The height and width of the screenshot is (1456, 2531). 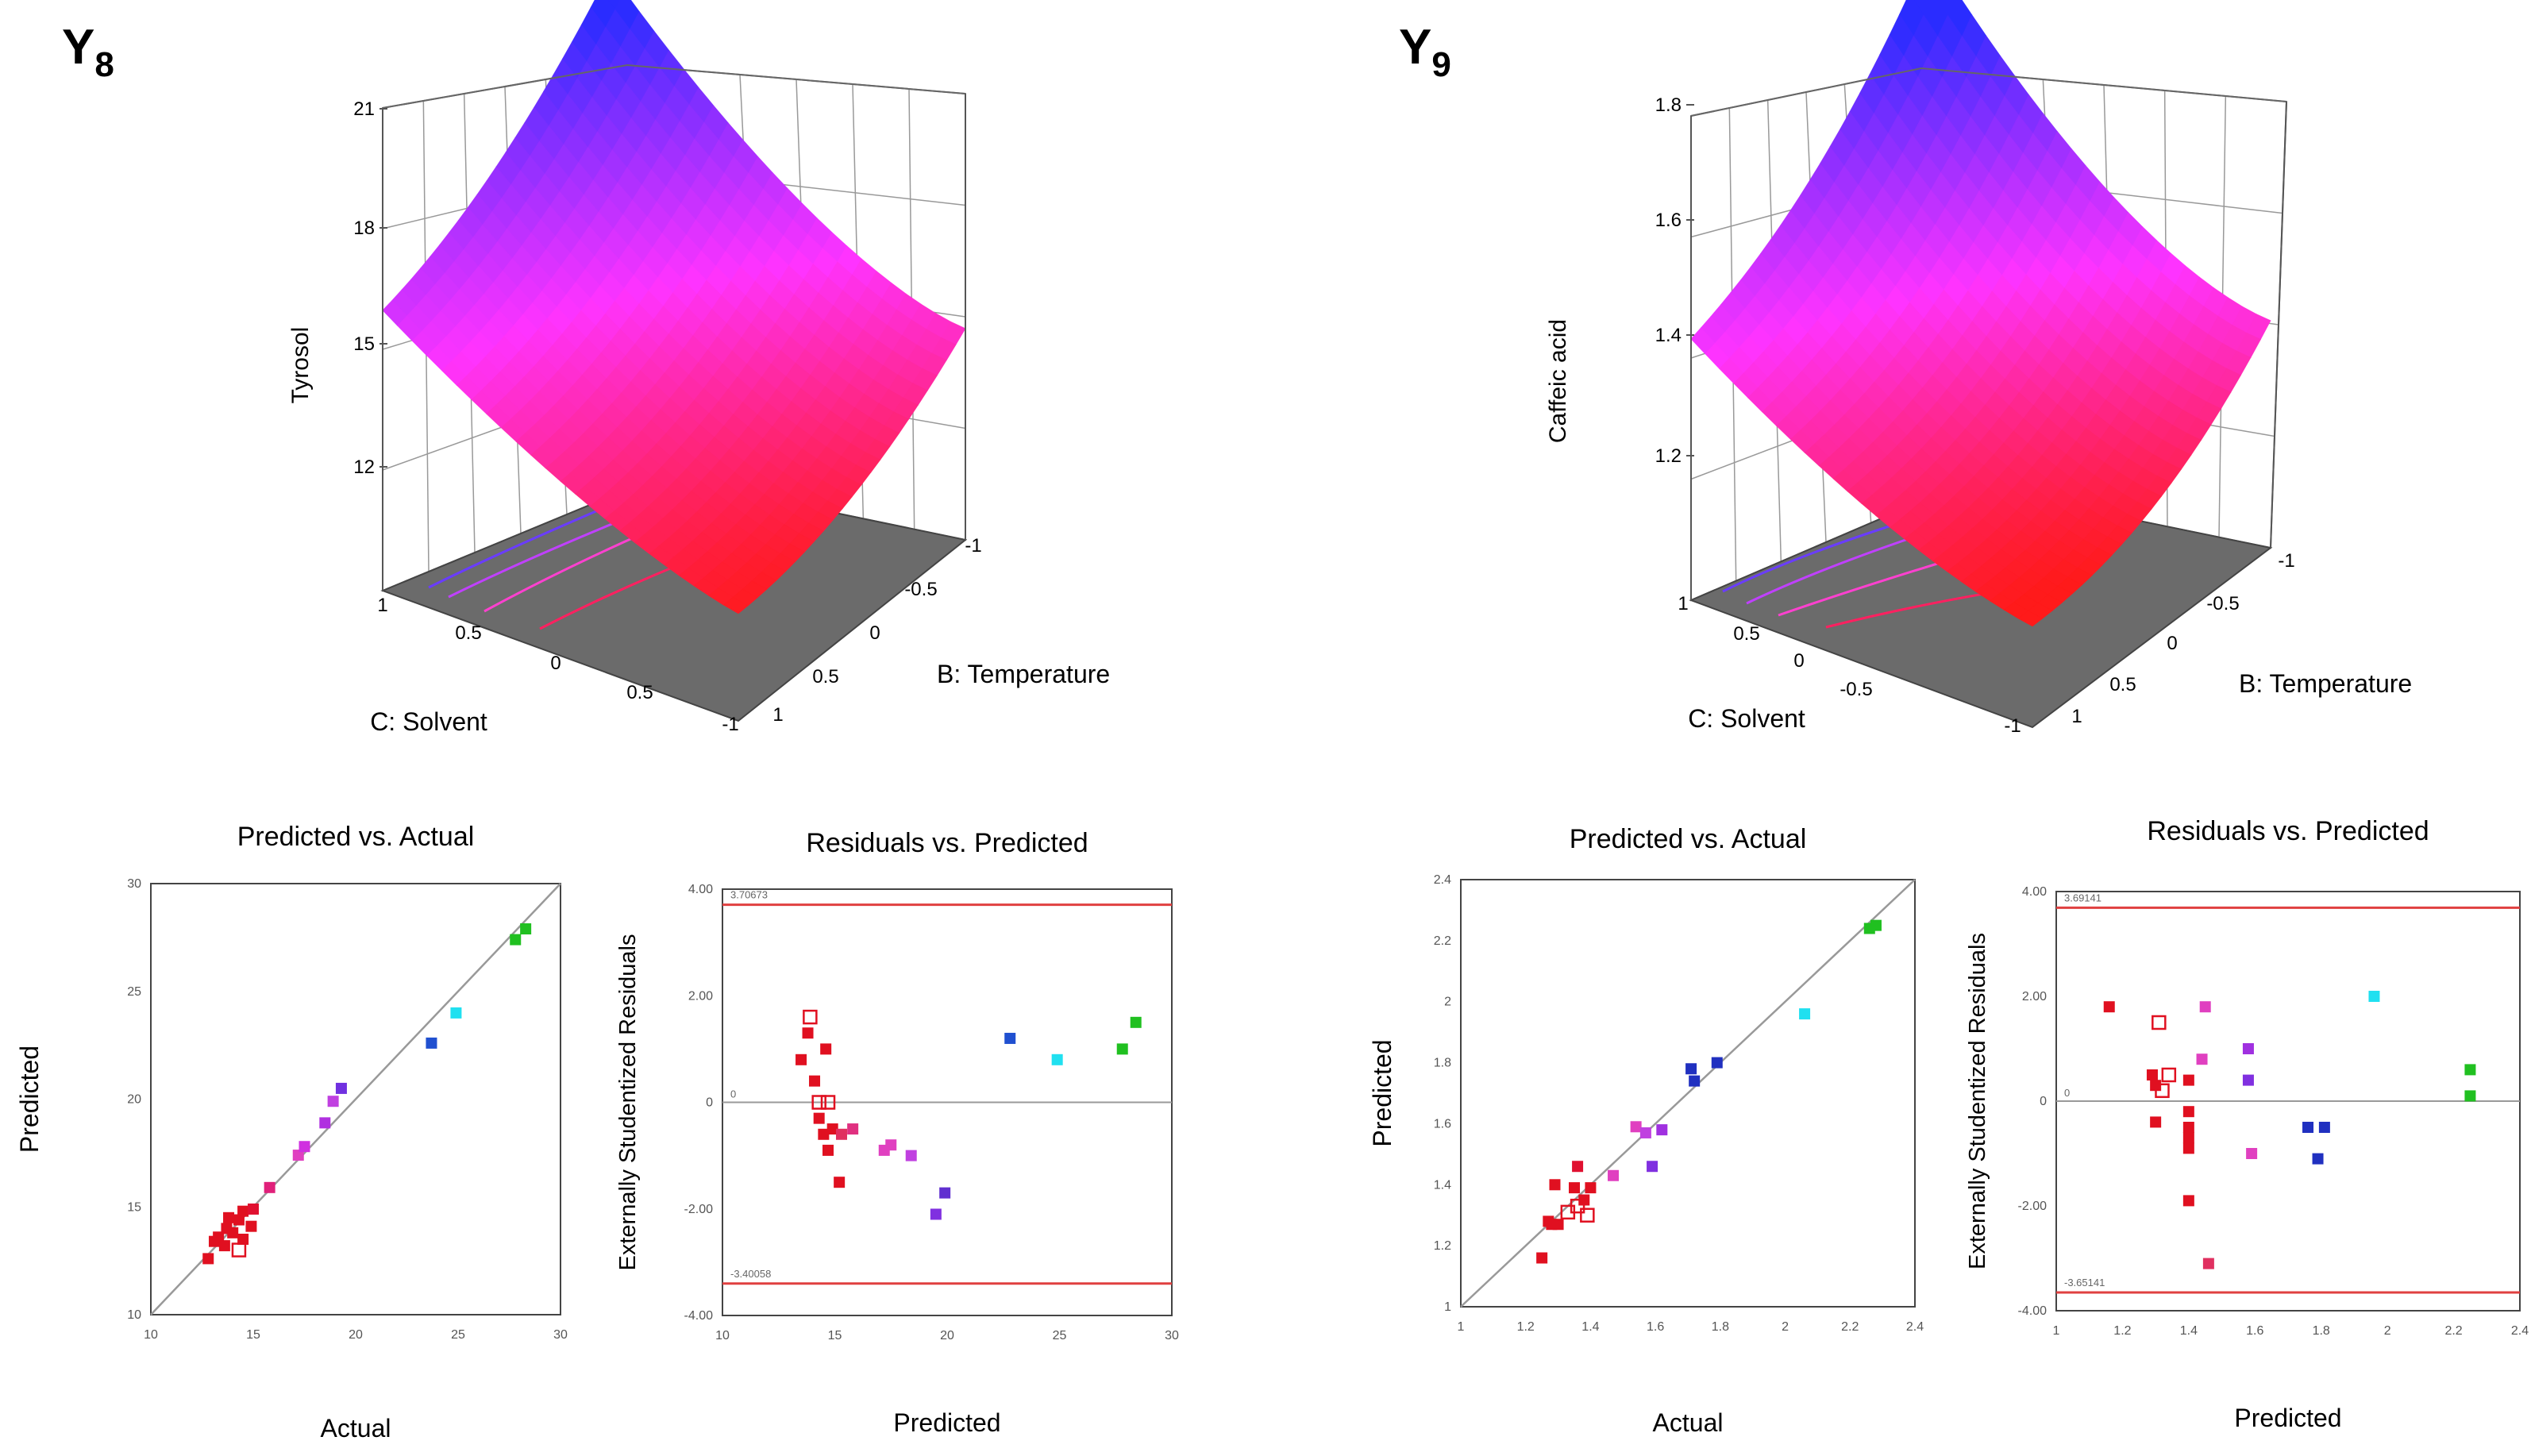 What do you see at coordinates (2033, 1206) in the screenshot?
I see `y-tick-label: -2.00` at bounding box center [2033, 1206].